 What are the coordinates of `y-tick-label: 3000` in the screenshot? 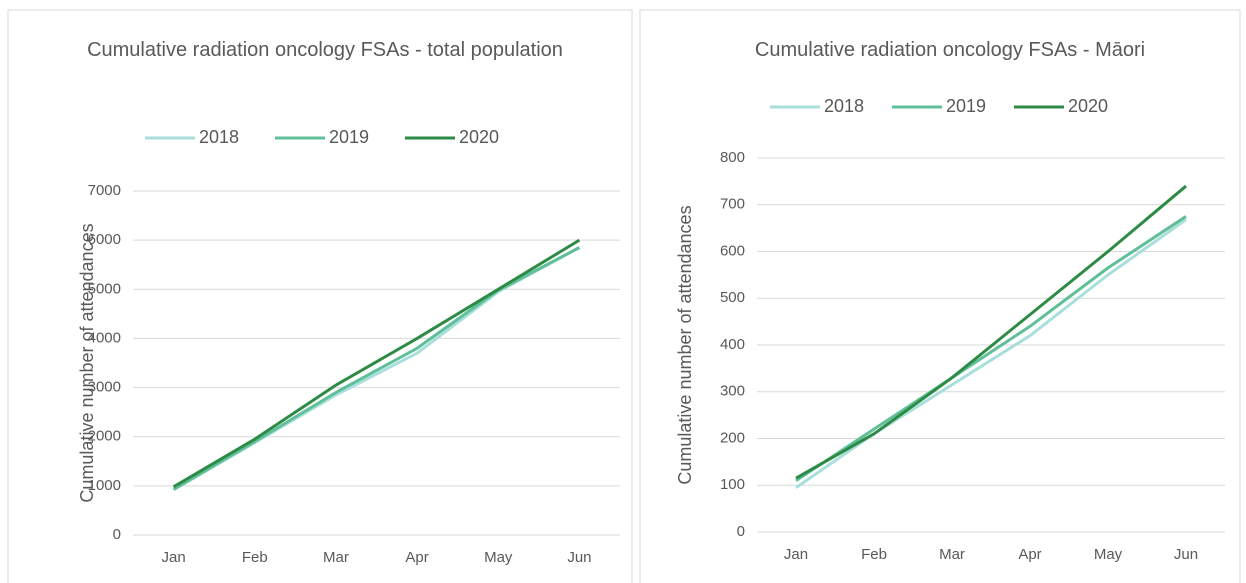 It's located at (104, 387).